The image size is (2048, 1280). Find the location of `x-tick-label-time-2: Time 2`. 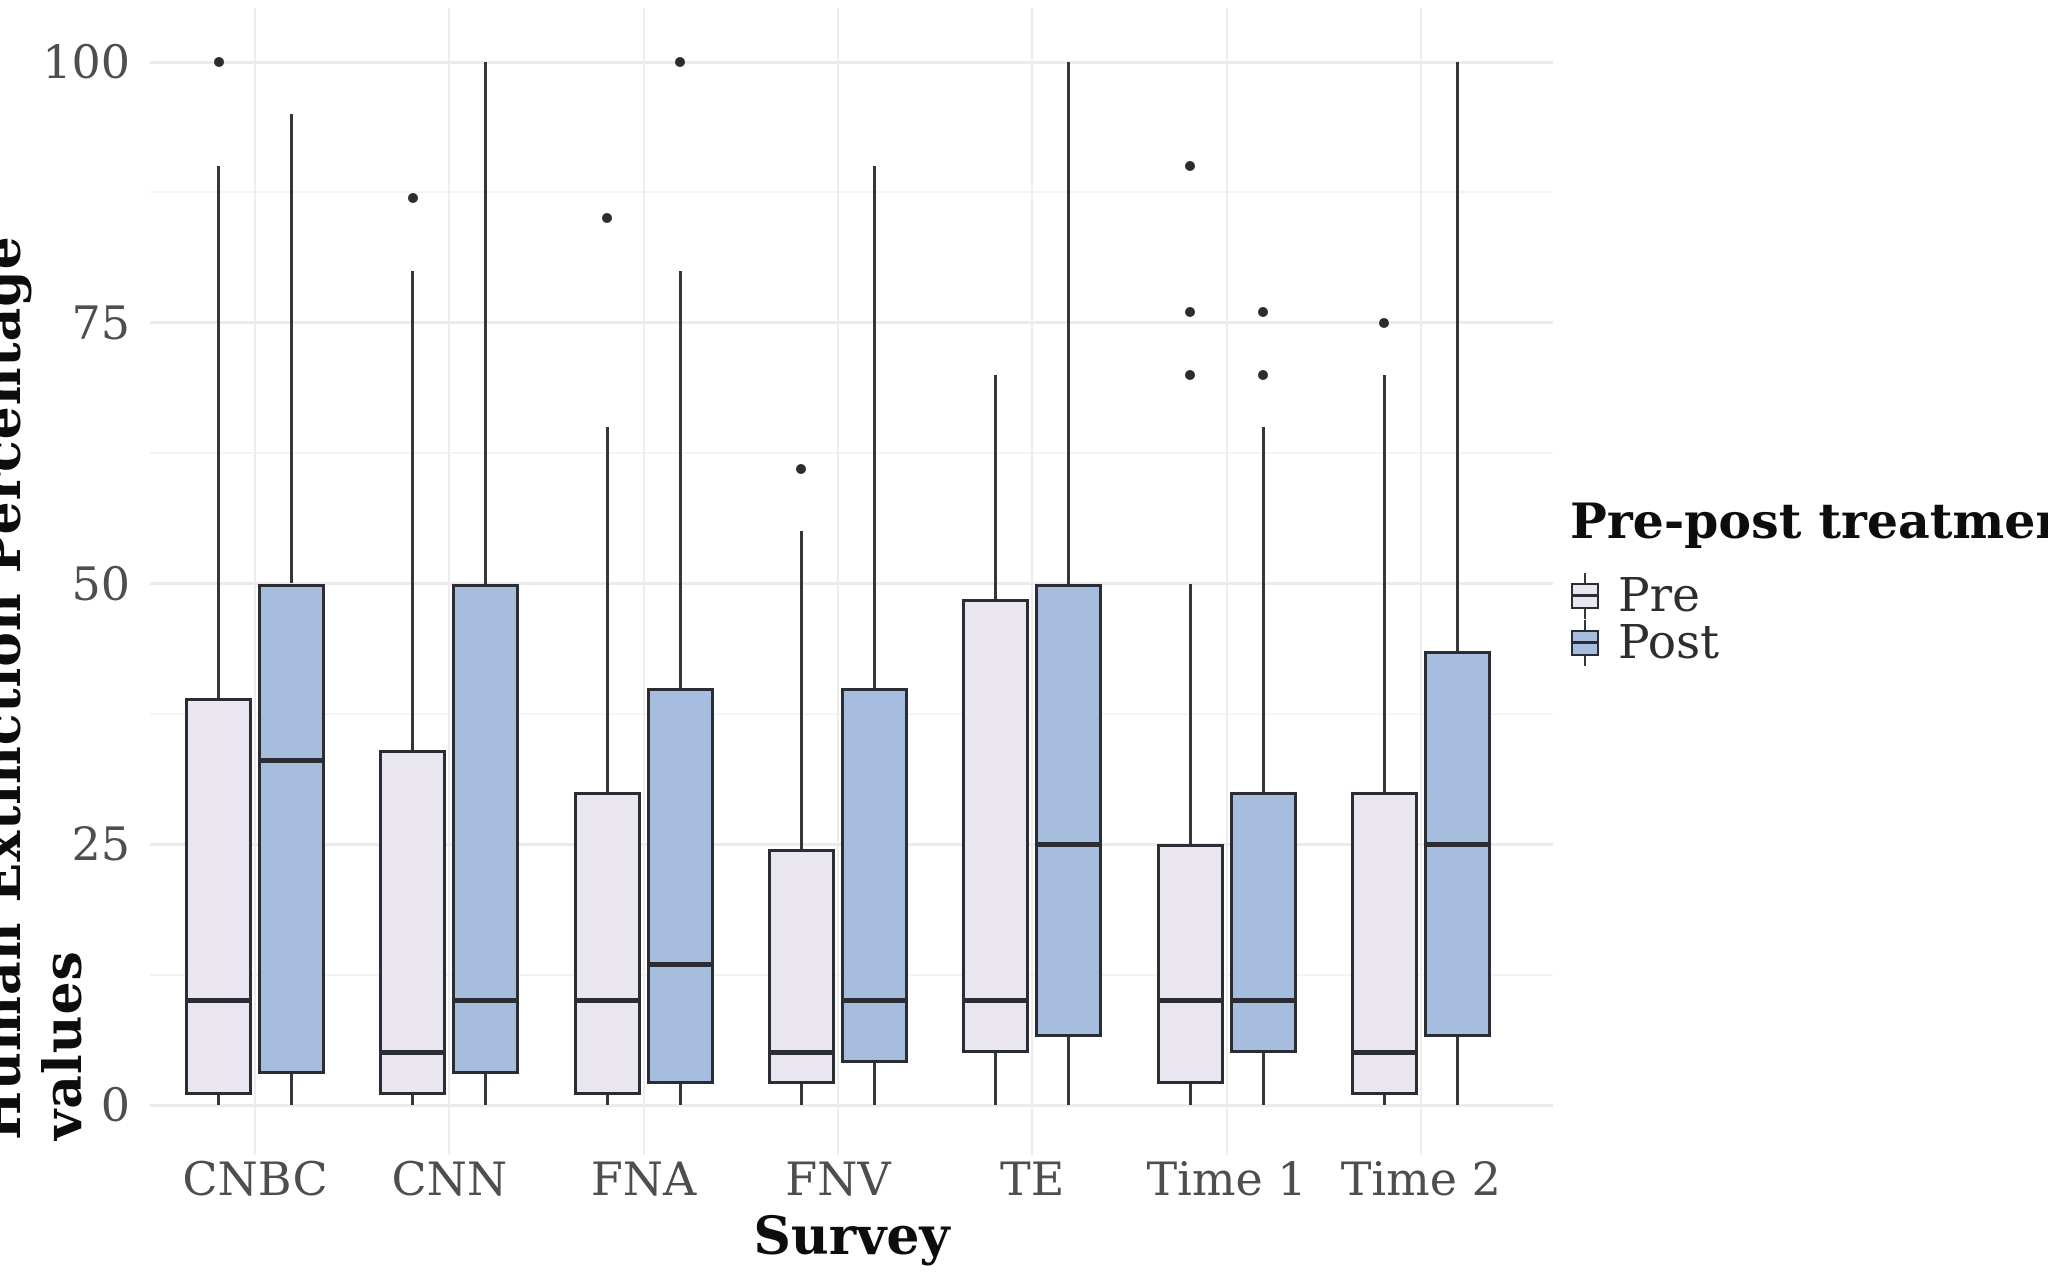

x-tick-label-time-2: Time 2 is located at coordinates (1420, 1179).